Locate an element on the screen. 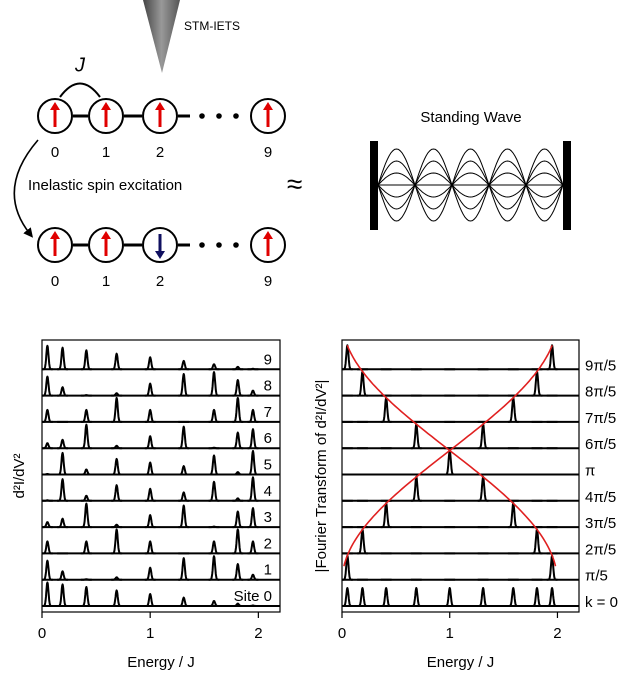  y-axis-label: |Fourier Transform of d²I/dV²| is located at coordinates (321, 476).